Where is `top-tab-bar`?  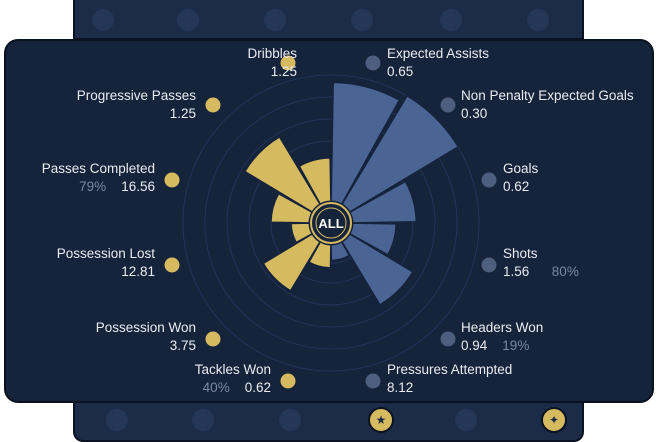 top-tab-bar is located at coordinates (328, 20).